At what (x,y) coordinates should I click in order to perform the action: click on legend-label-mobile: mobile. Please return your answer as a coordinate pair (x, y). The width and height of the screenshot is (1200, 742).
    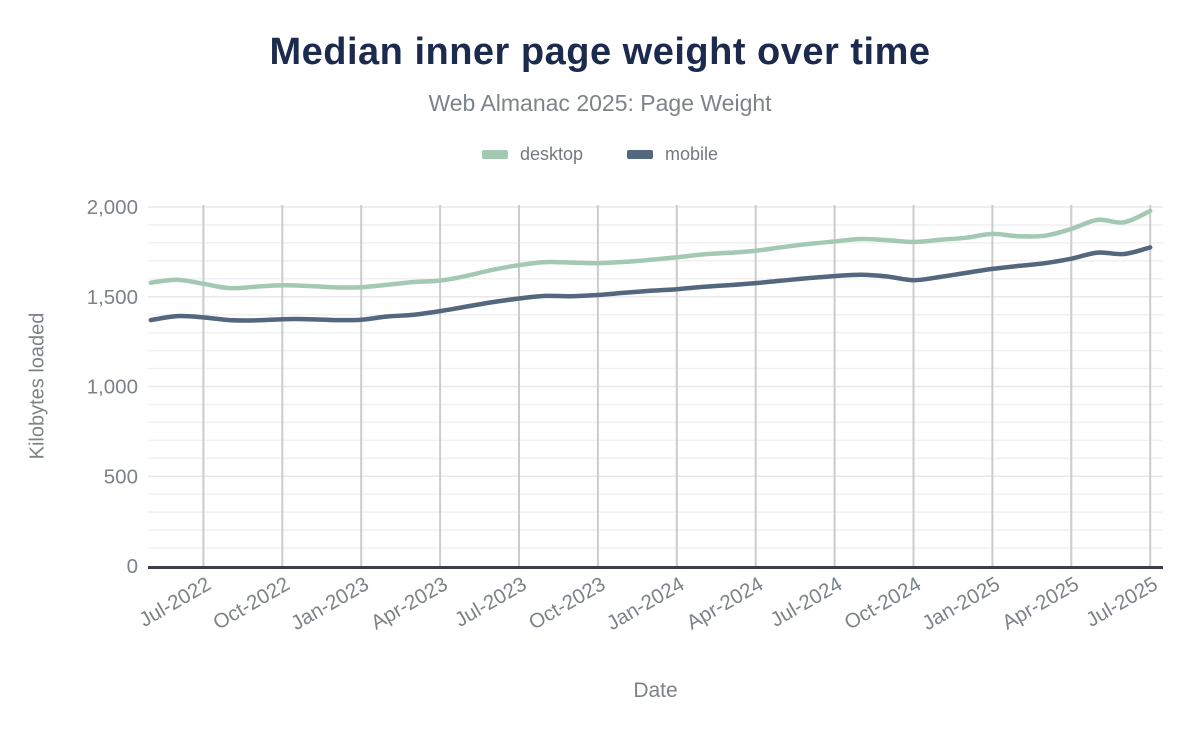
    Looking at the image, I should click on (692, 154).